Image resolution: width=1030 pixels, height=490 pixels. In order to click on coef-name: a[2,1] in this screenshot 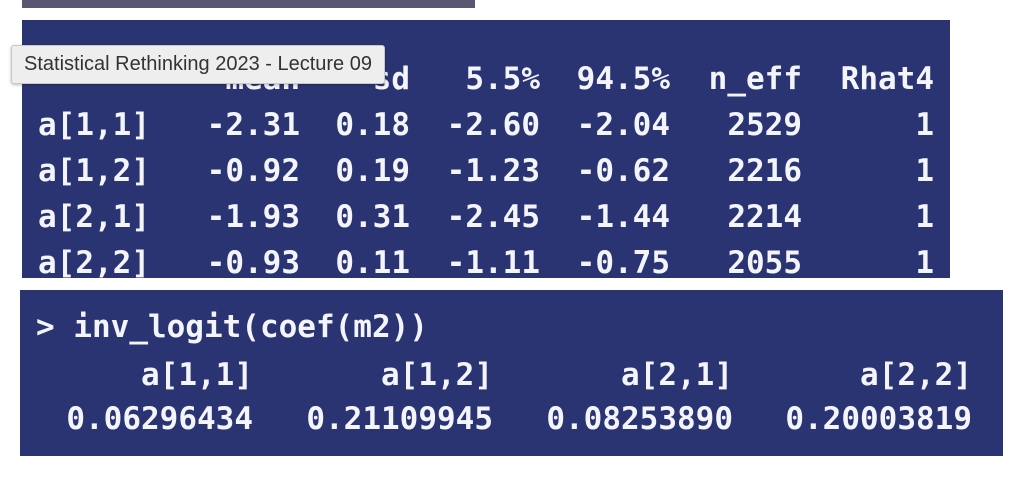, I will do `click(677, 375)`.